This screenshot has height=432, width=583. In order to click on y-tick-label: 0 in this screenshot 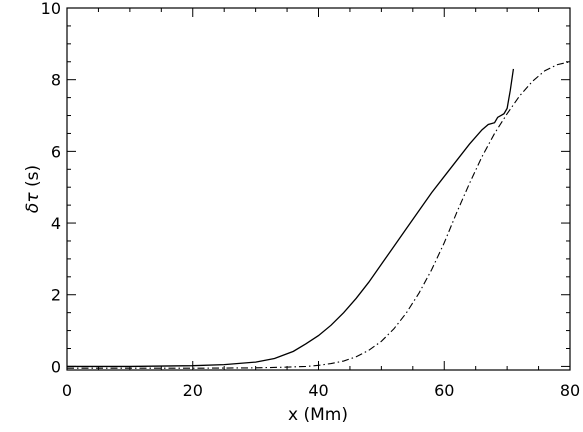, I will do `click(56, 366)`.